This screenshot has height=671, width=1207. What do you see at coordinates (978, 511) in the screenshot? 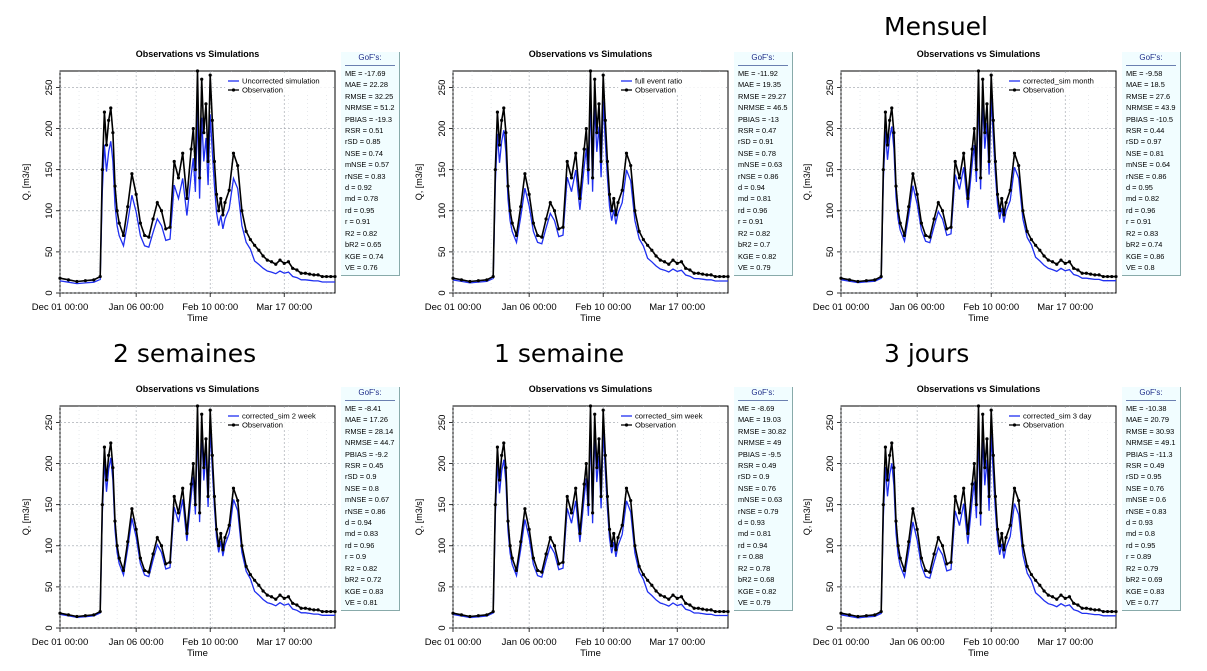
I see `observation-line` at bounding box center [978, 511].